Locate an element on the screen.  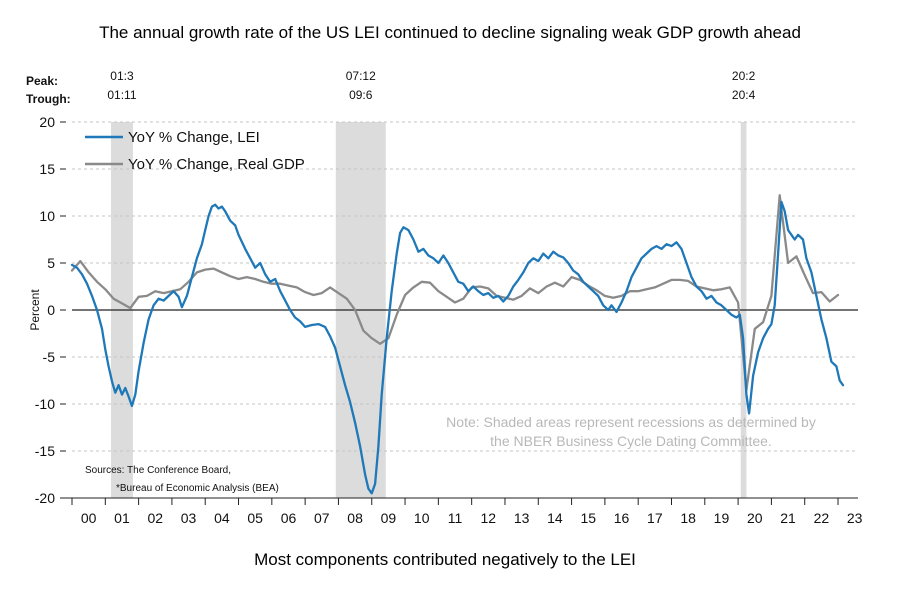
trough-header: Trough: is located at coordinates (48, 99).